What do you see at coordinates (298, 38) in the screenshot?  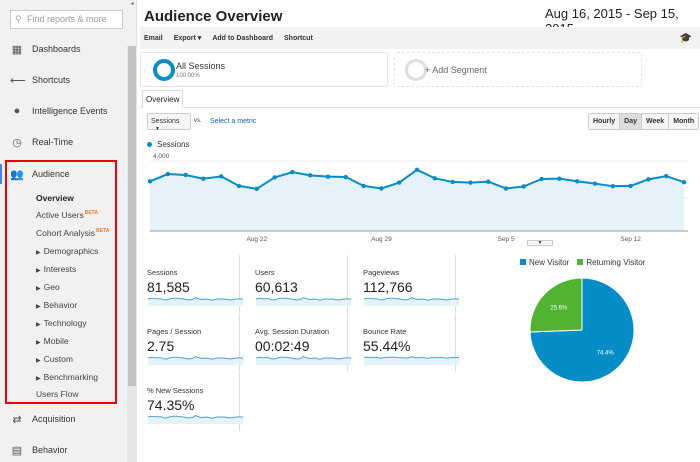 I see `shortcut-button: Shortcut` at bounding box center [298, 38].